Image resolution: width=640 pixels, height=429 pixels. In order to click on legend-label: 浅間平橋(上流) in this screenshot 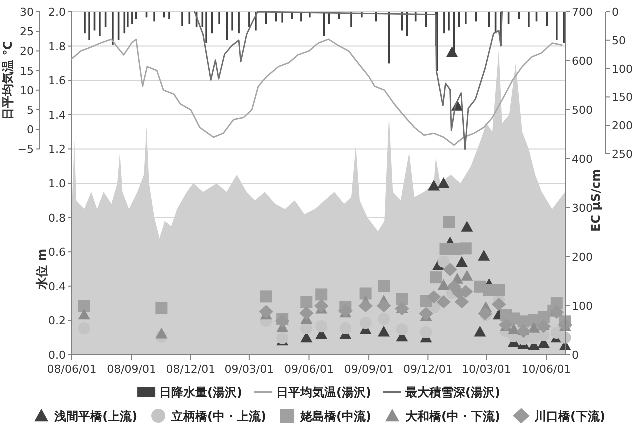, I will do `click(96, 417)`.